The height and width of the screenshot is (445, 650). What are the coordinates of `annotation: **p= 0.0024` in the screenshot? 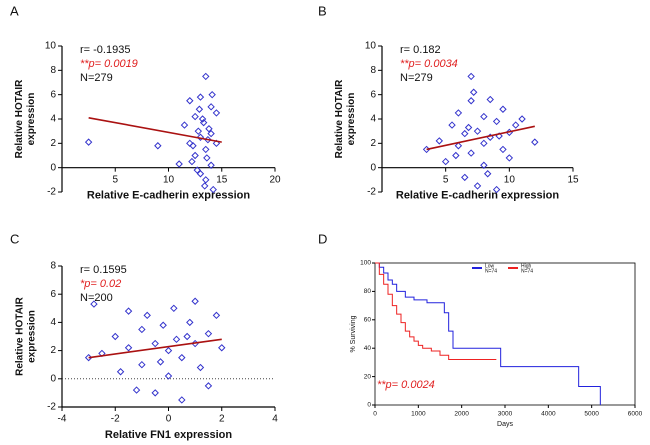 It's located at (406, 385).